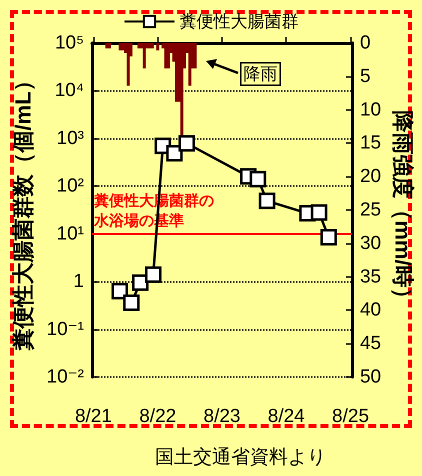  I want to click on y2-tick-label: 10, so click(371, 109).